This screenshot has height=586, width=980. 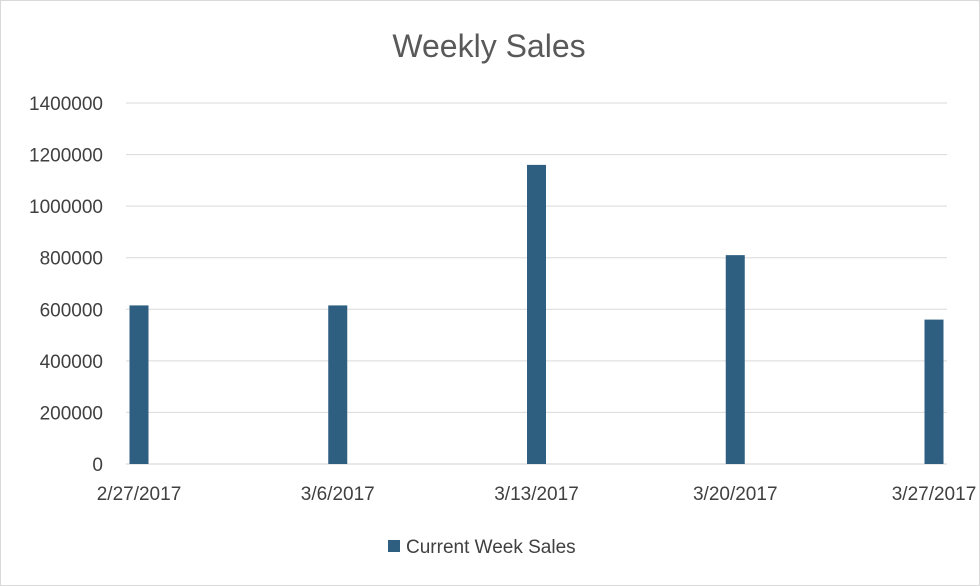 I want to click on legend: Current Week Sales, so click(x=482, y=547).